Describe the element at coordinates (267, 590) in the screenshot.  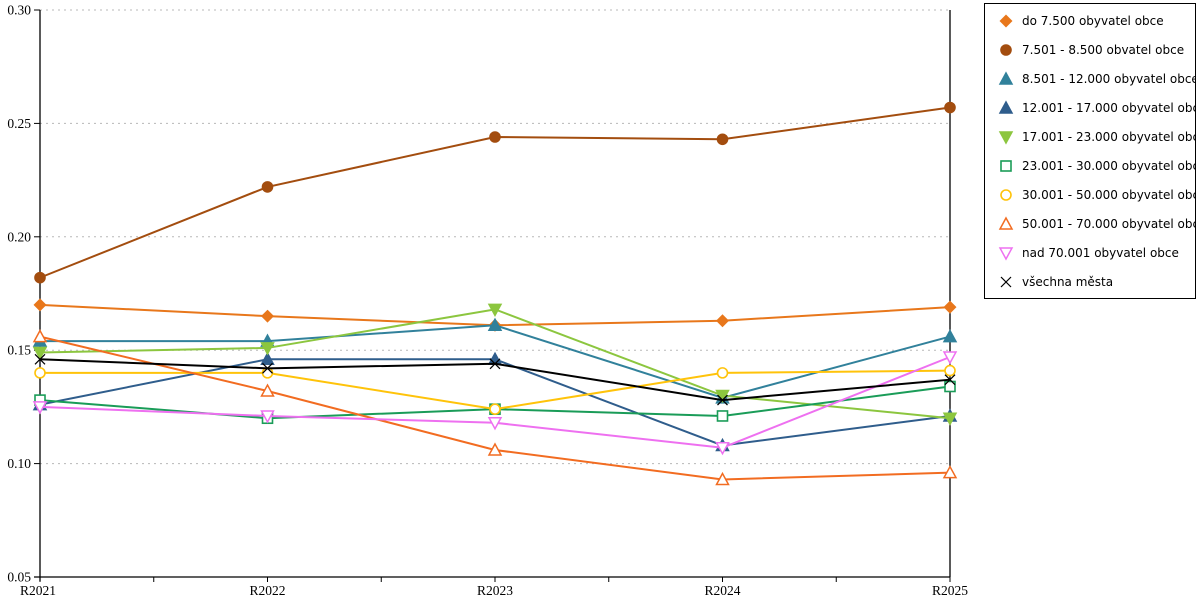
I see `x-tick-label: R2022` at that location.